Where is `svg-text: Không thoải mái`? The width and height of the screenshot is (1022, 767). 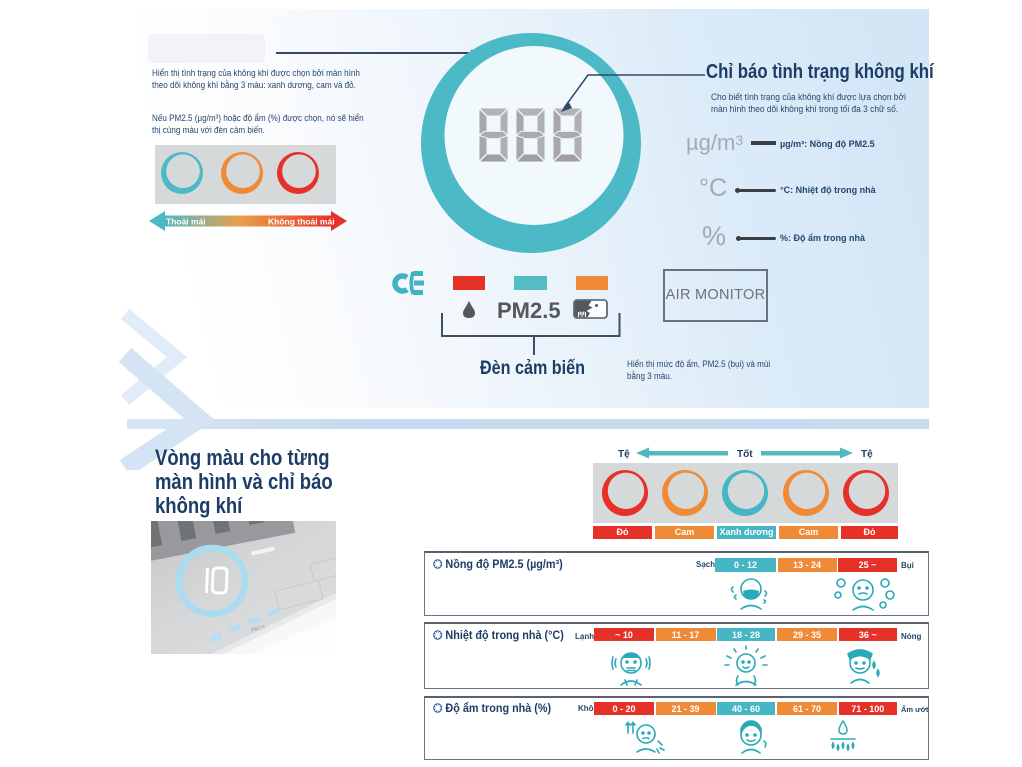
svg-text: Không thoải mái is located at coordinates (301, 222).